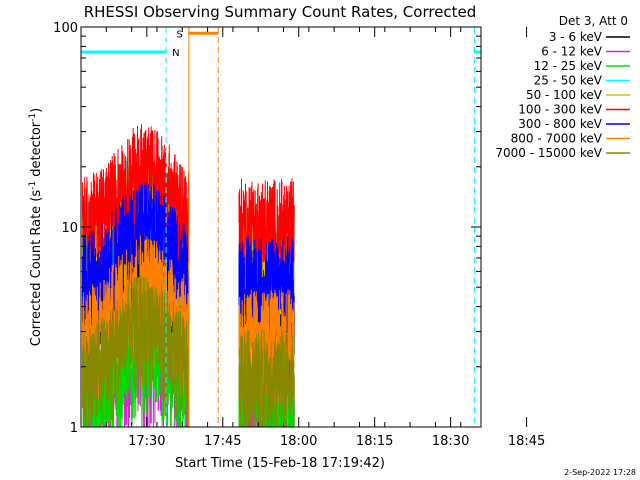 This screenshot has height=480, width=640. Describe the element at coordinates (33, 185) in the screenshot. I see `y-axis-label-sup-1: -1` at that location.